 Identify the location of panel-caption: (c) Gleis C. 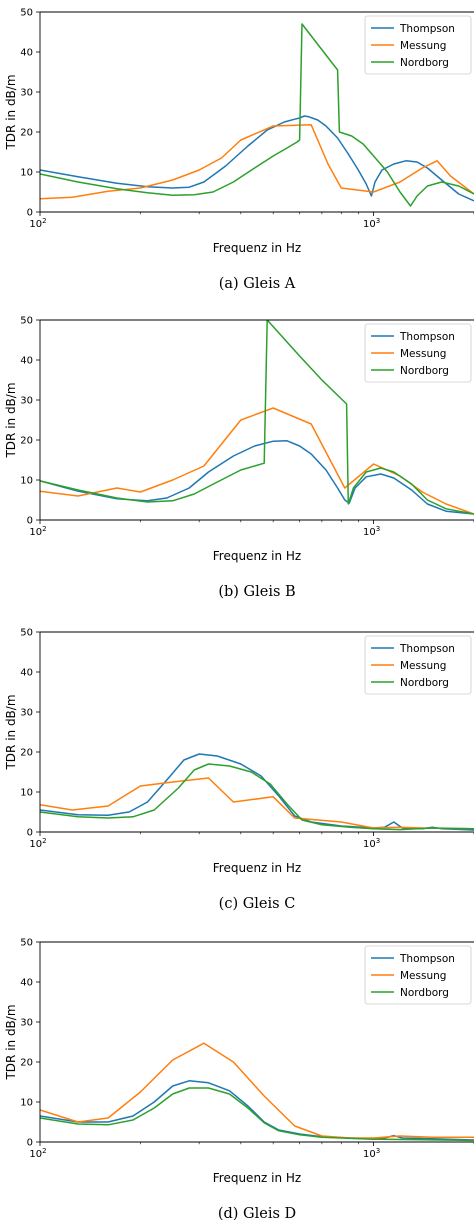
(257, 904).